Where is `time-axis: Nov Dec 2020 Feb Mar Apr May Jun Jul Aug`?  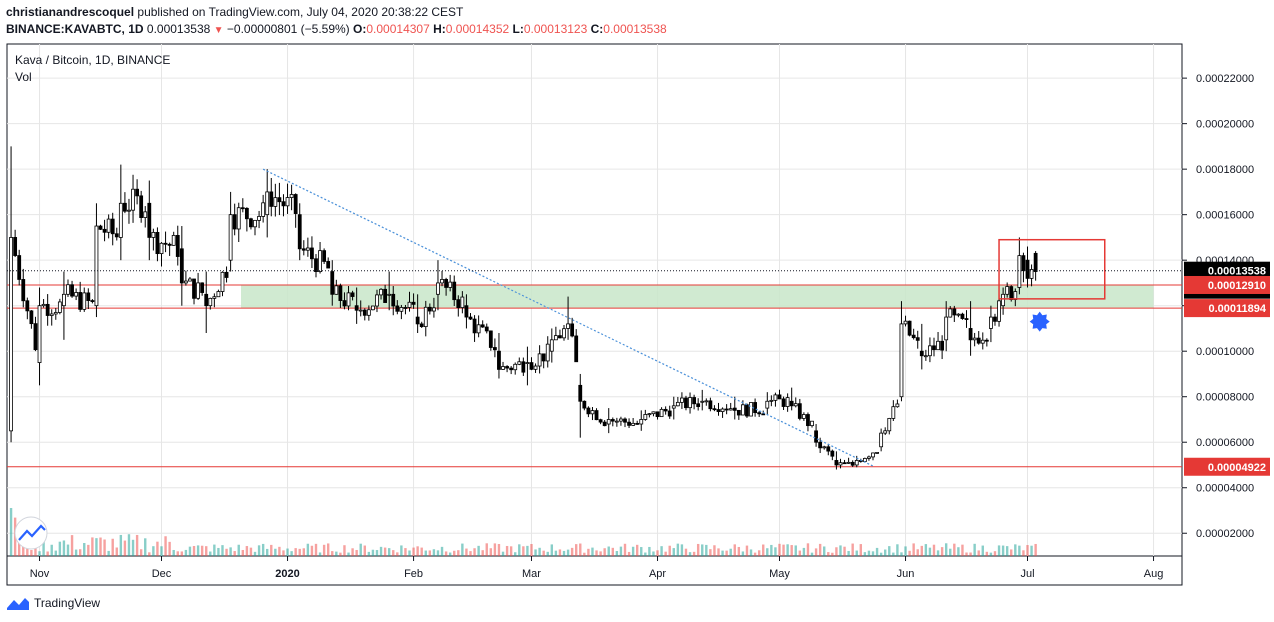 time-axis: Nov Dec 2020 Feb Mar Apr May Jun Jul Aug is located at coordinates (597, 568).